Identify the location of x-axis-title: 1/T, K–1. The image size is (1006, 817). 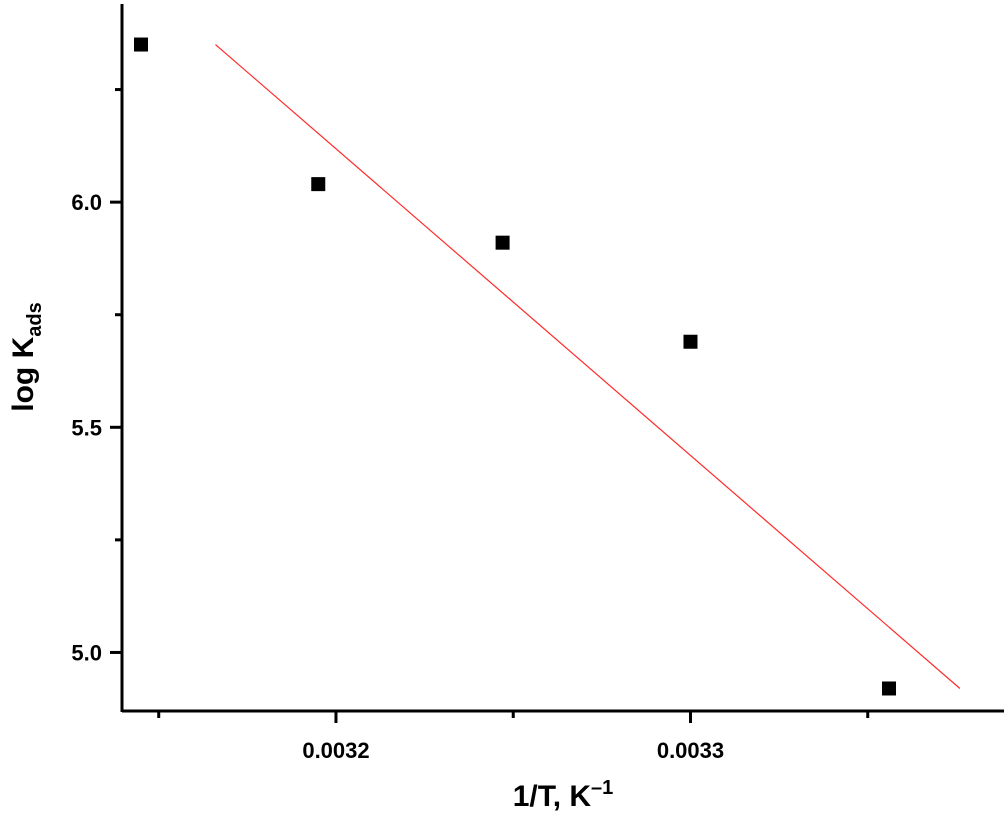
(563, 795).